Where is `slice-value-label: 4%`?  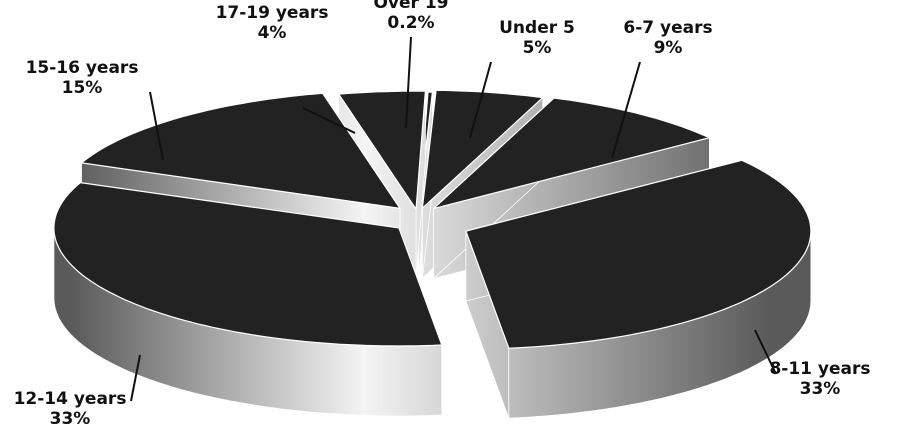 slice-value-label: 4% is located at coordinates (272, 33).